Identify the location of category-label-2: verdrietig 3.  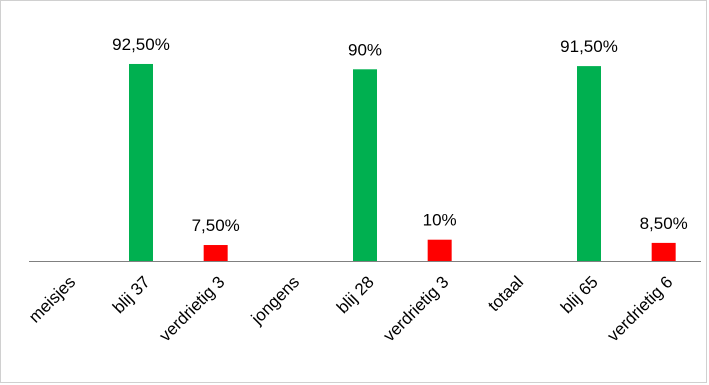
(192, 308).